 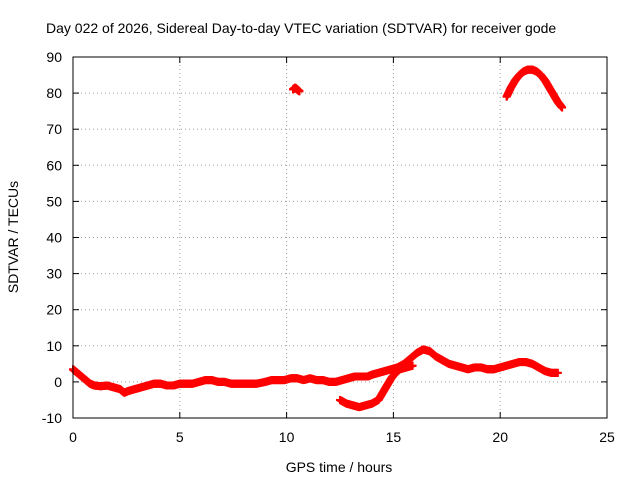 I want to click on y-tick-label: 90, so click(x=54, y=57).